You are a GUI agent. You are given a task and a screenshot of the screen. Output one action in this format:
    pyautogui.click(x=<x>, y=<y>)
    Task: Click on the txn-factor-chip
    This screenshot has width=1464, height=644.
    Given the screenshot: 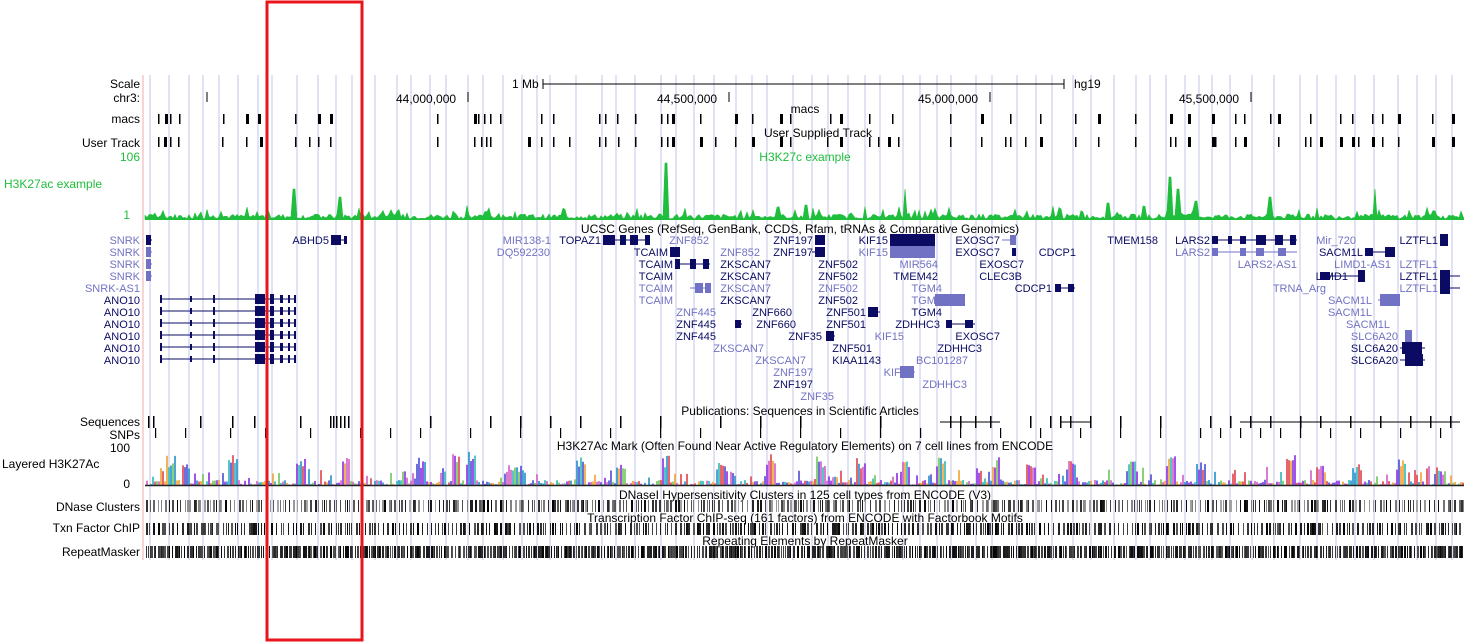 What is the action you would take?
    pyautogui.click(x=803, y=529)
    